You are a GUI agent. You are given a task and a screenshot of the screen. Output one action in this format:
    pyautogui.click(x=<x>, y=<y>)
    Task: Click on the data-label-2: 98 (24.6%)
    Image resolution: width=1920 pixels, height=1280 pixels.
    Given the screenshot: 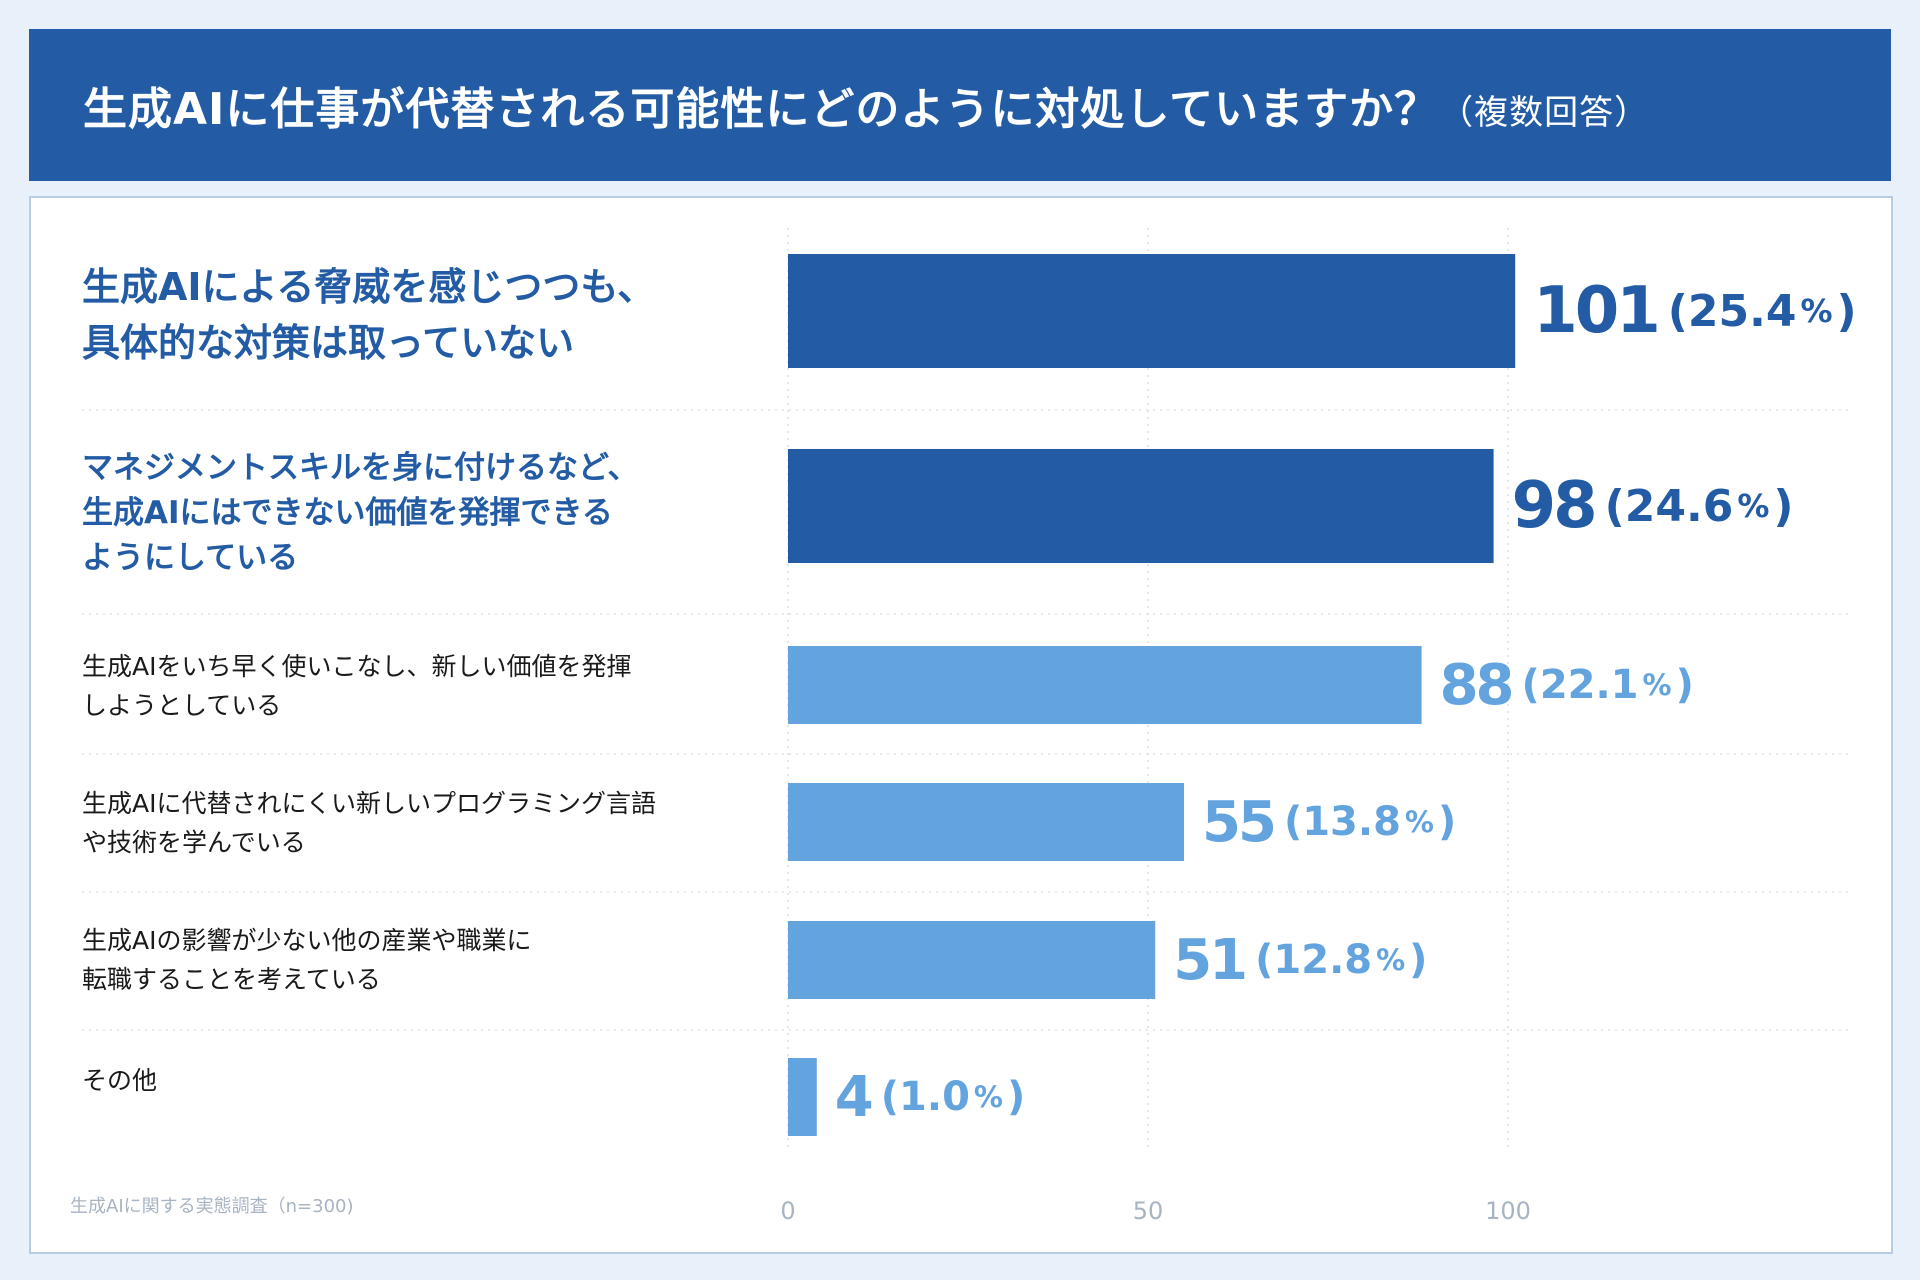 What is the action you would take?
    pyautogui.click(x=1653, y=506)
    